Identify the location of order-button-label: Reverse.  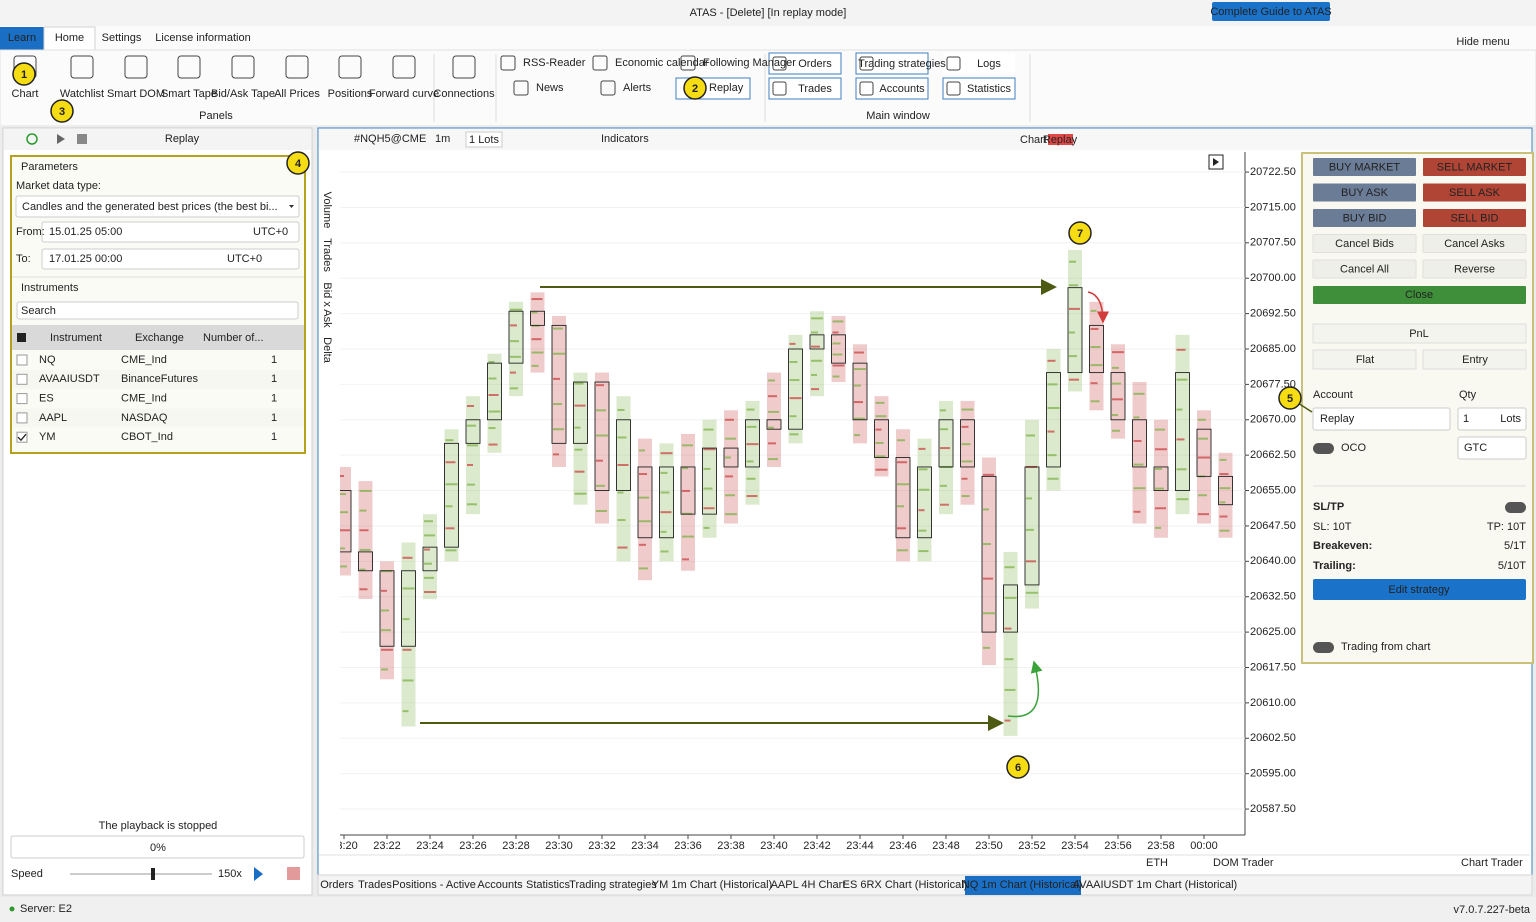
(1474, 269).